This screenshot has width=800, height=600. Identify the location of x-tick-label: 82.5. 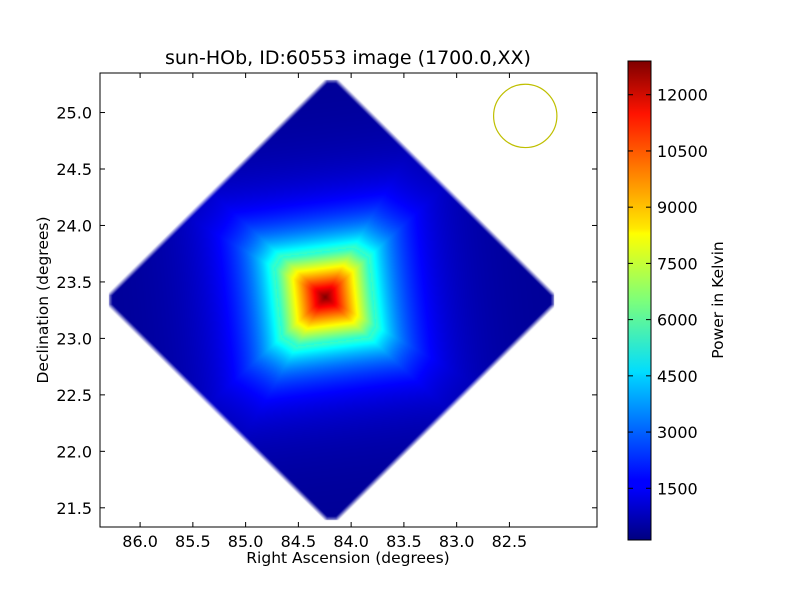
(510, 541).